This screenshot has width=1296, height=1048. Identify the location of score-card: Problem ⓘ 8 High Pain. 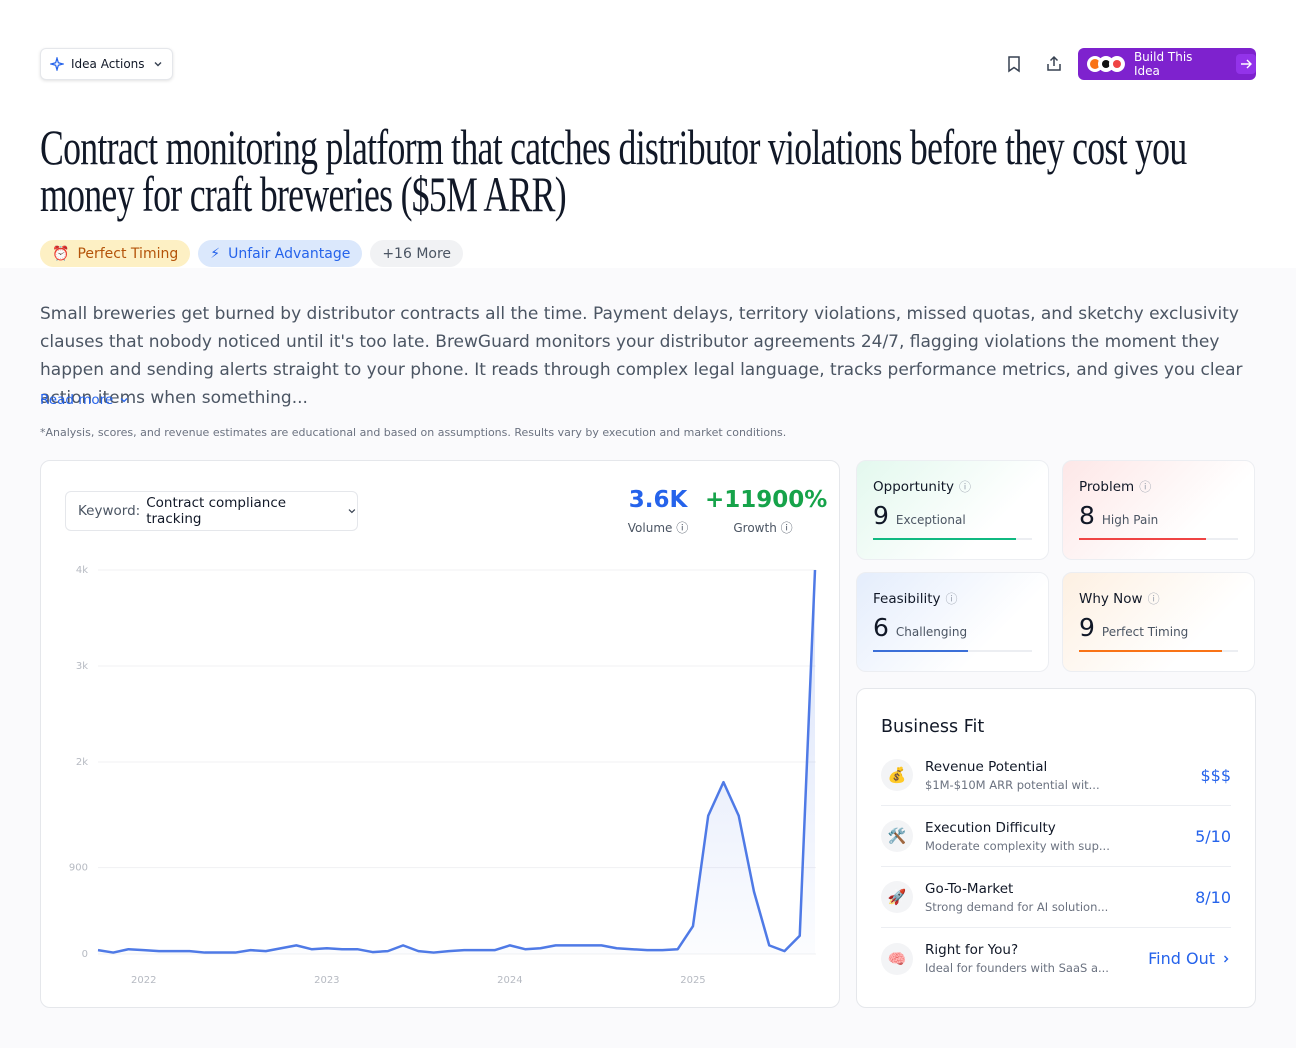
(1158, 510).